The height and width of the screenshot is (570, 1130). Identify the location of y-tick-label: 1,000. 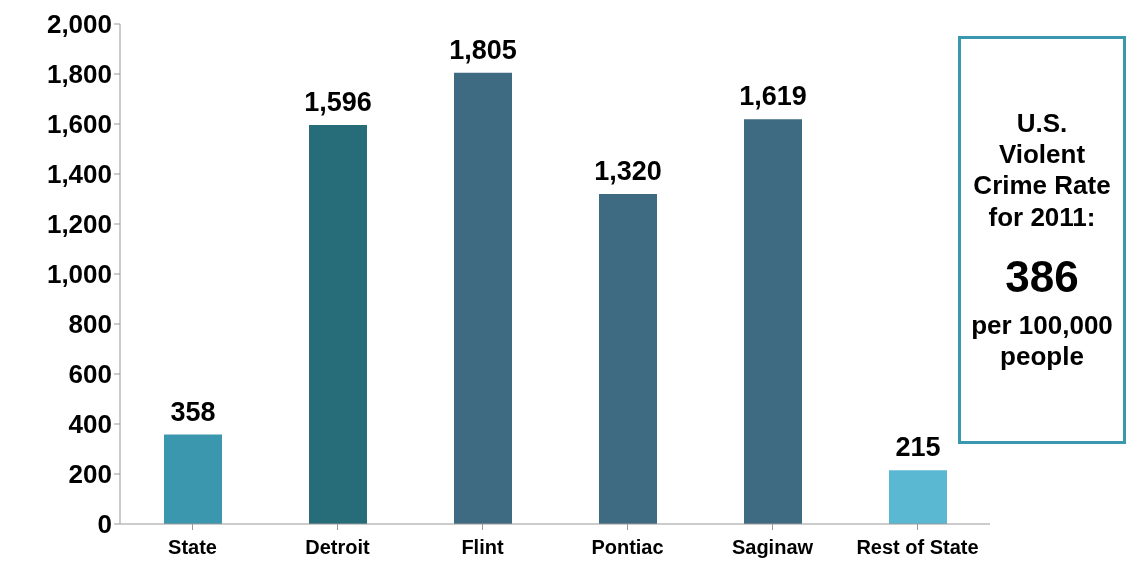
(79, 274).